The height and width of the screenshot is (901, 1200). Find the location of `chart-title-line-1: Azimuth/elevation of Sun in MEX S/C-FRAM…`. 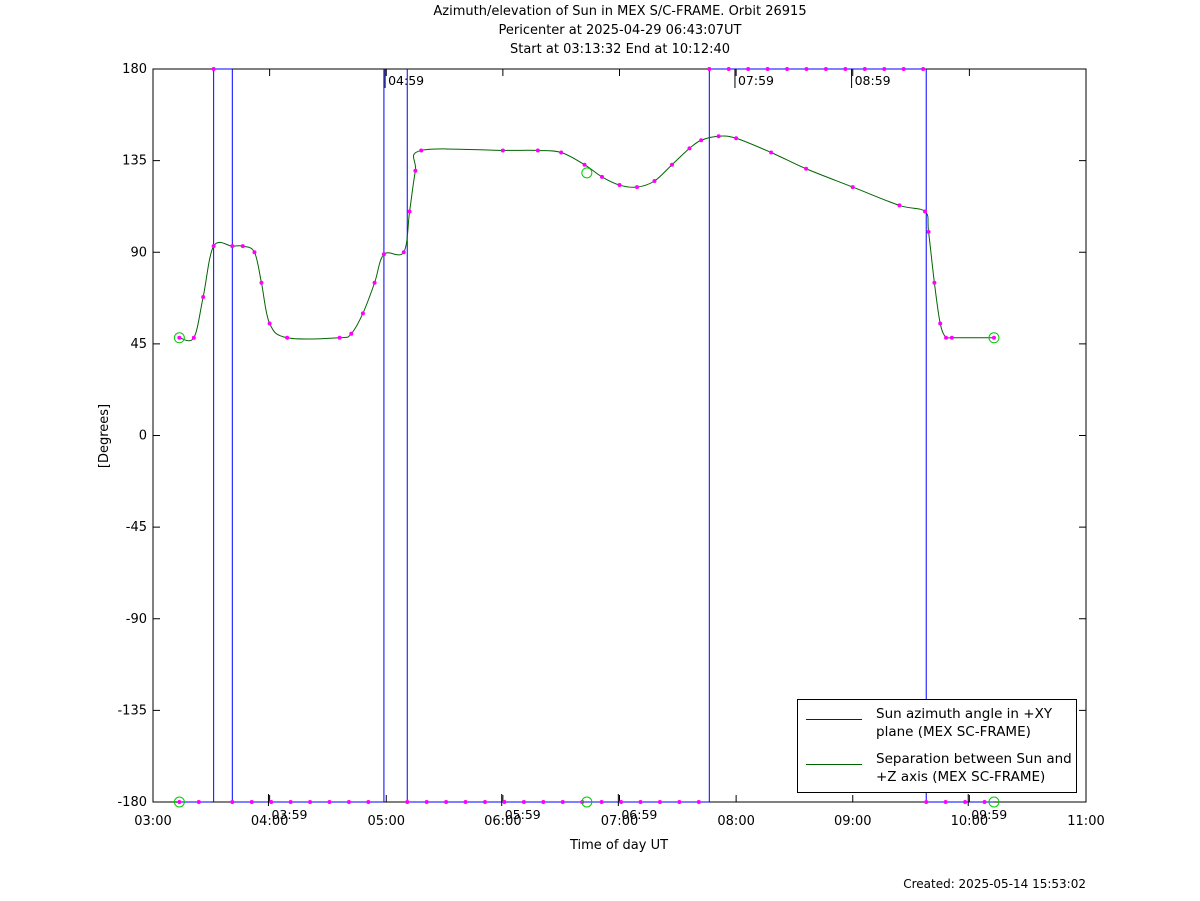

chart-title-line-1: Azimuth/elevation of Sun in MEX S/C-FRAM… is located at coordinates (620, 11).